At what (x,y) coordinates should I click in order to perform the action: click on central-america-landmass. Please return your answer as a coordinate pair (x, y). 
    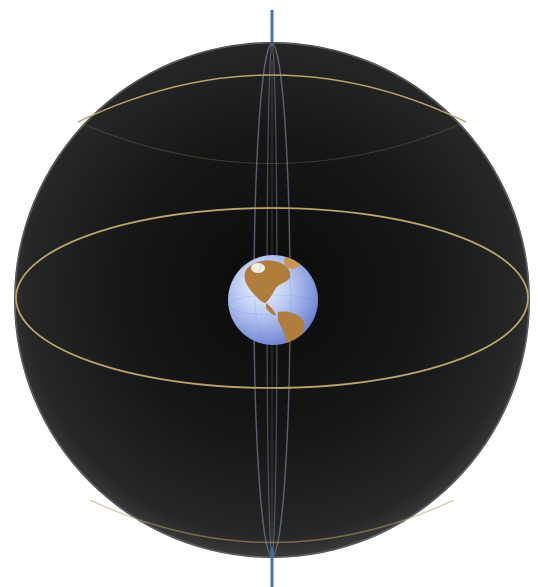
    Looking at the image, I should click on (271, 309).